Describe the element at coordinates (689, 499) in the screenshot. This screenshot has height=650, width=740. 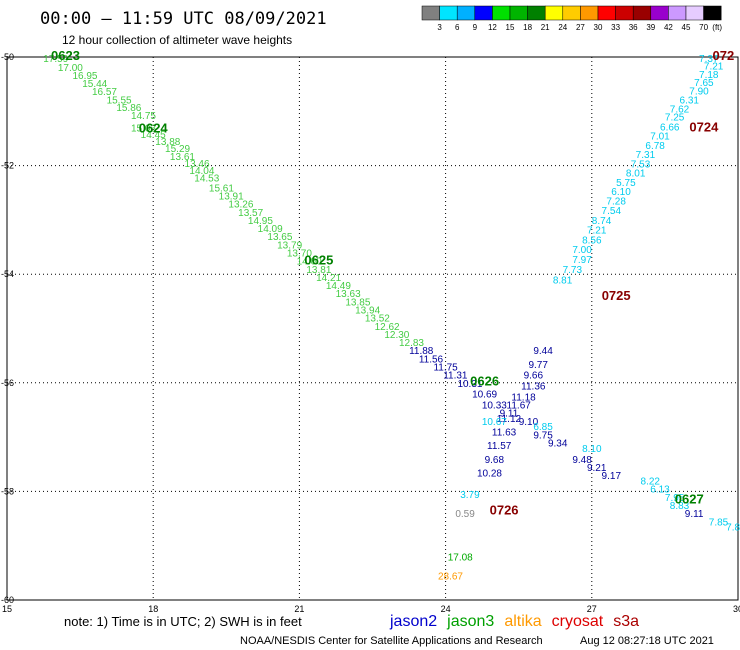
I see `pass-time-label: 0627` at that location.